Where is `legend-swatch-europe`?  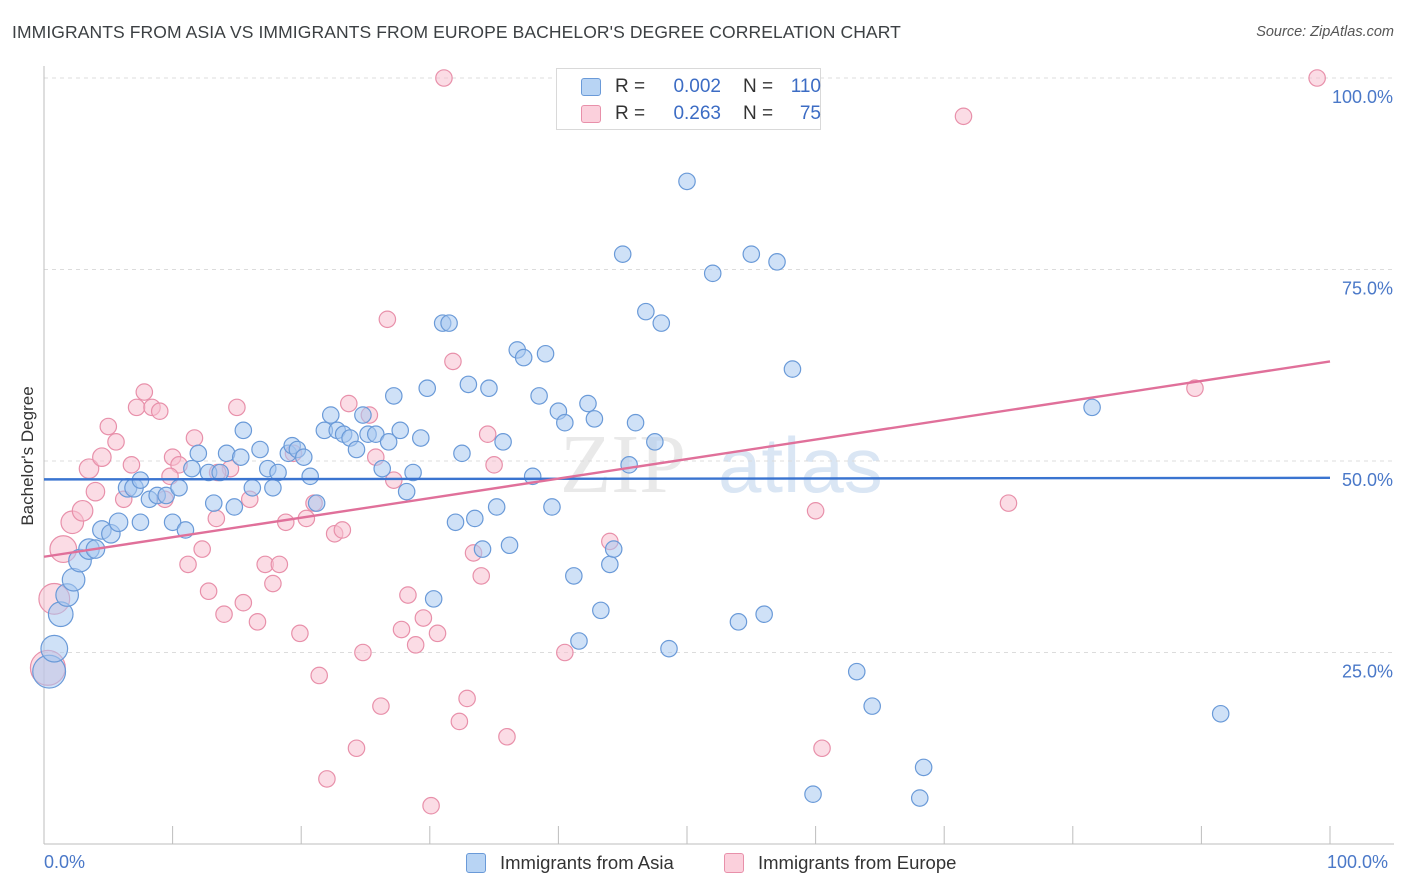 legend-swatch-europe is located at coordinates (591, 114).